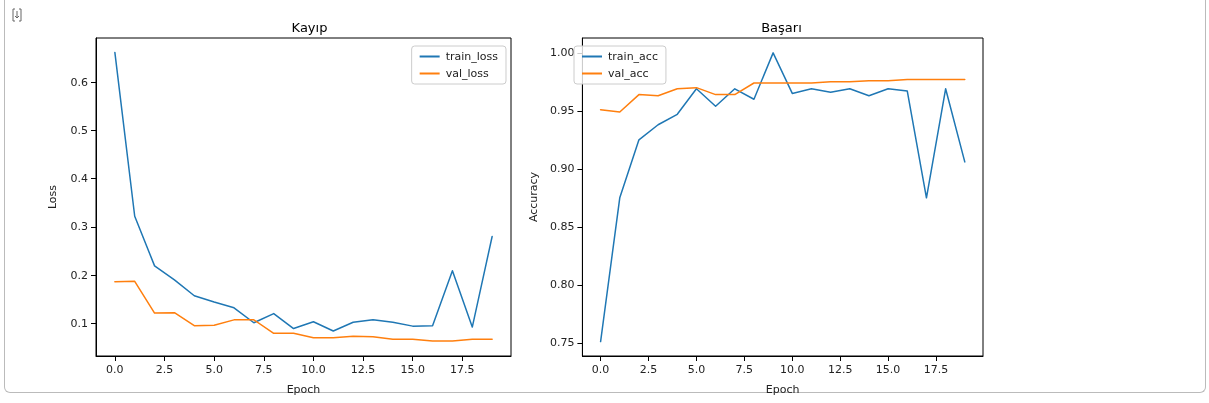 The width and height of the screenshot is (1209, 403). I want to click on y-tick-label: 1.00, so click(562, 53).